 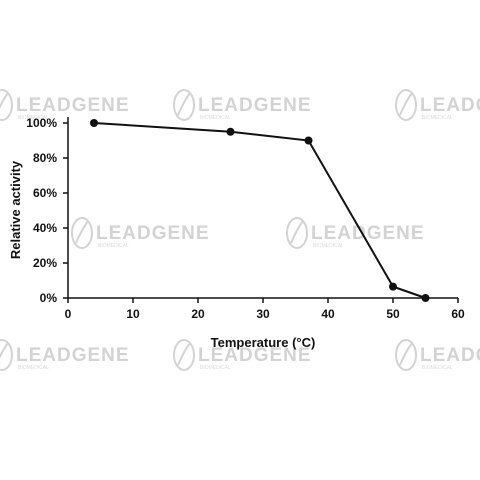 I want to click on x-tick-label: 10, so click(x=133, y=314).